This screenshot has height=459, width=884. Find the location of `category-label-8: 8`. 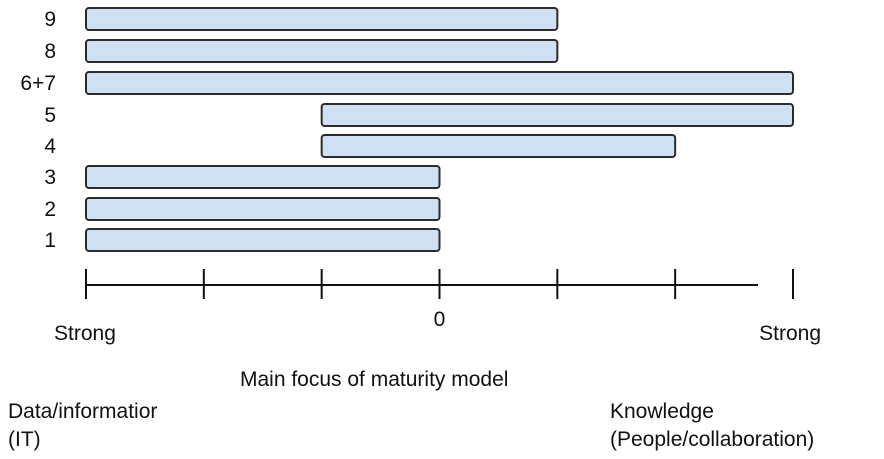

category-label-8: 8 is located at coordinates (50, 51).